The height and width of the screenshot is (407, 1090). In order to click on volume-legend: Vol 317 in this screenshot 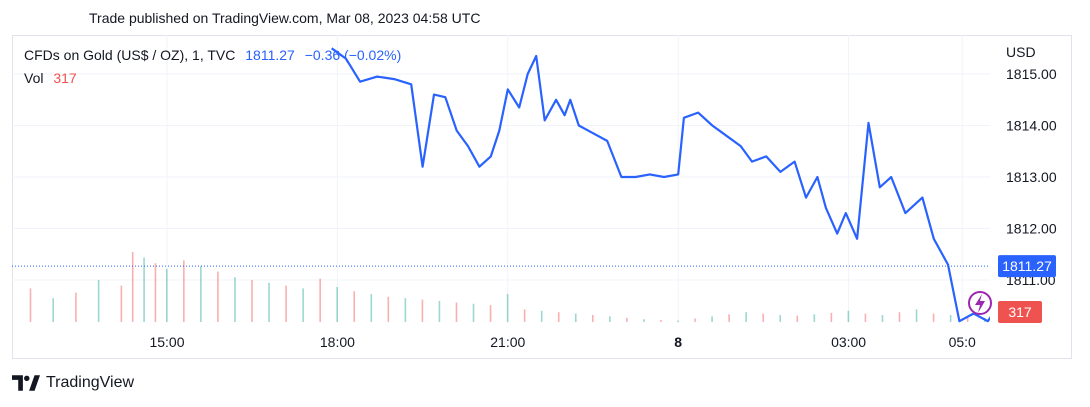, I will do `click(50, 78)`.